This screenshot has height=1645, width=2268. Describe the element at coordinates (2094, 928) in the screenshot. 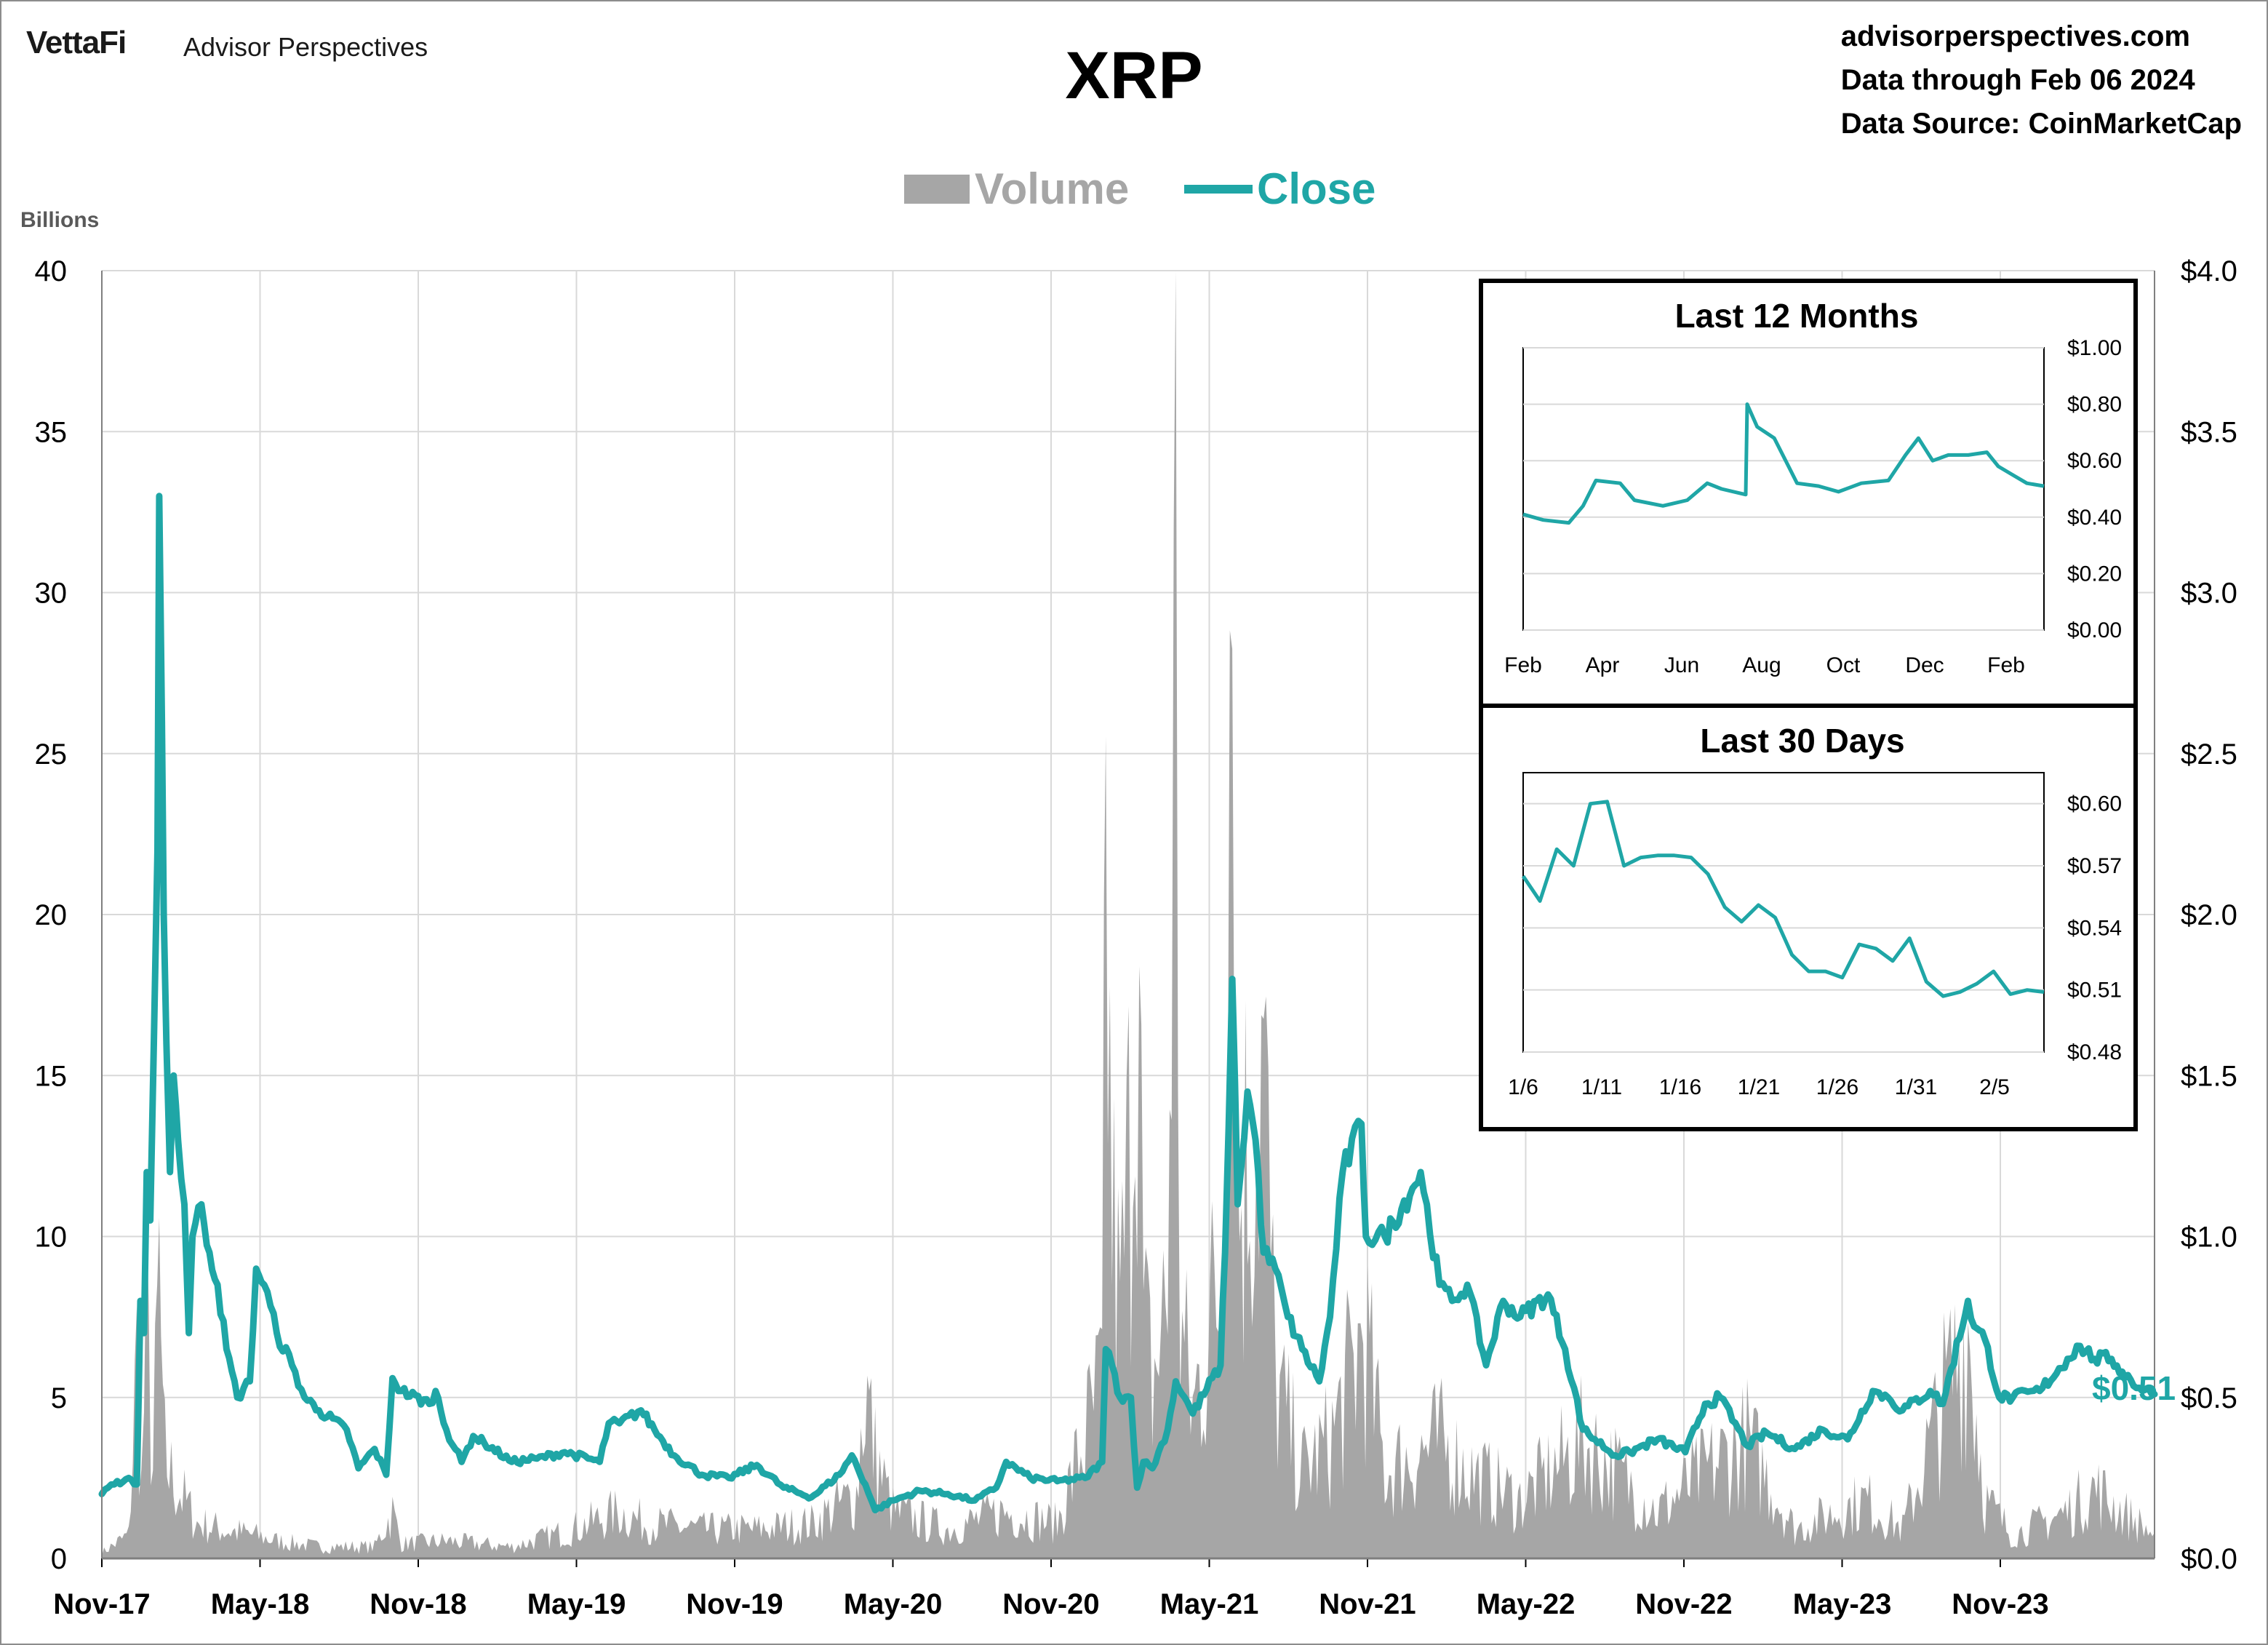

I see `inset-y-tick-label: $0.54` at that location.